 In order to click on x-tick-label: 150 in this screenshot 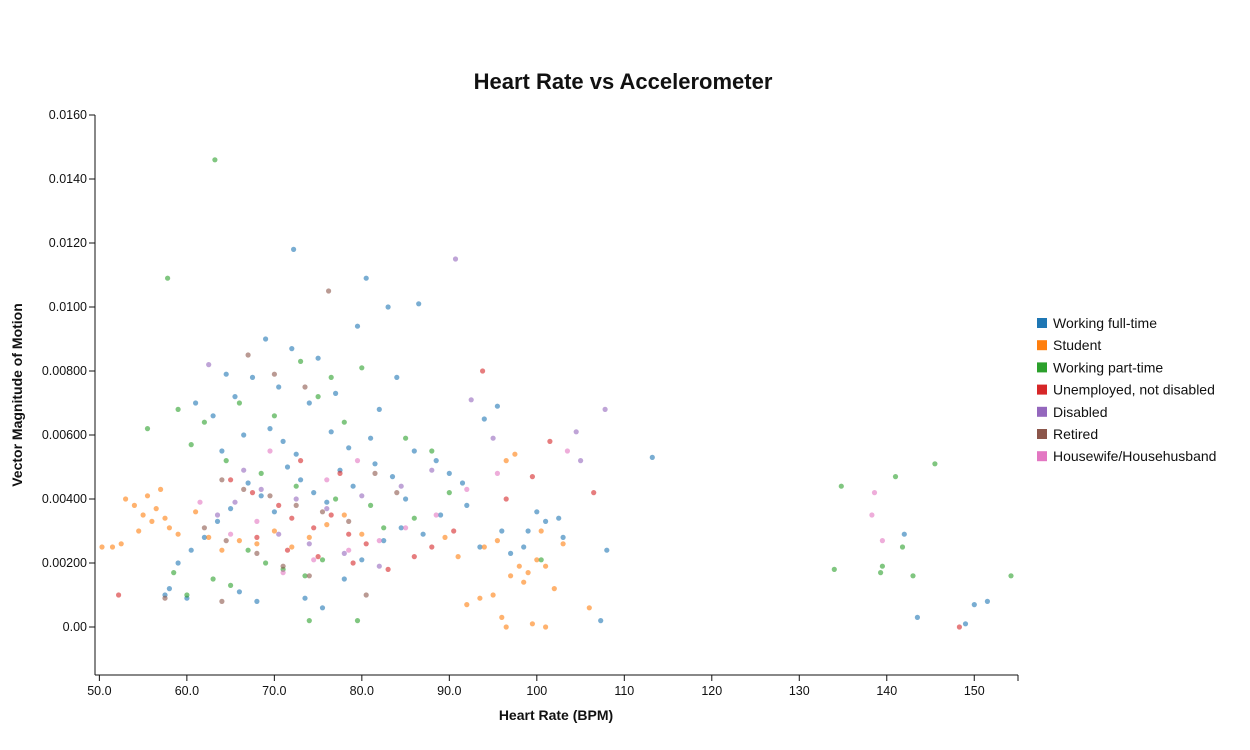, I will do `click(974, 691)`.